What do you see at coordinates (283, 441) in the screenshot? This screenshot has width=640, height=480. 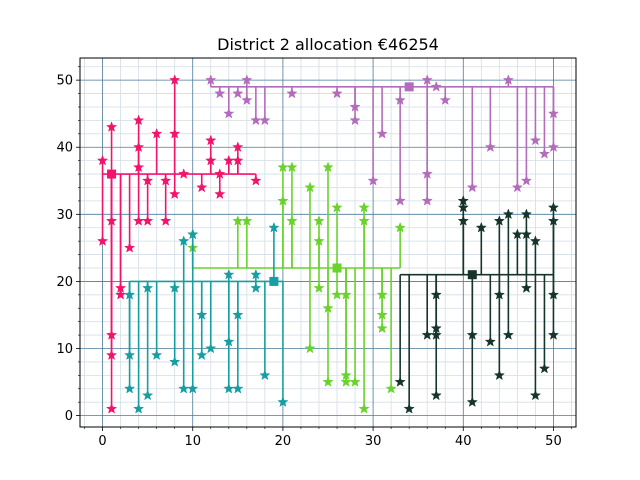 I see `x-tick-label: 20` at bounding box center [283, 441].